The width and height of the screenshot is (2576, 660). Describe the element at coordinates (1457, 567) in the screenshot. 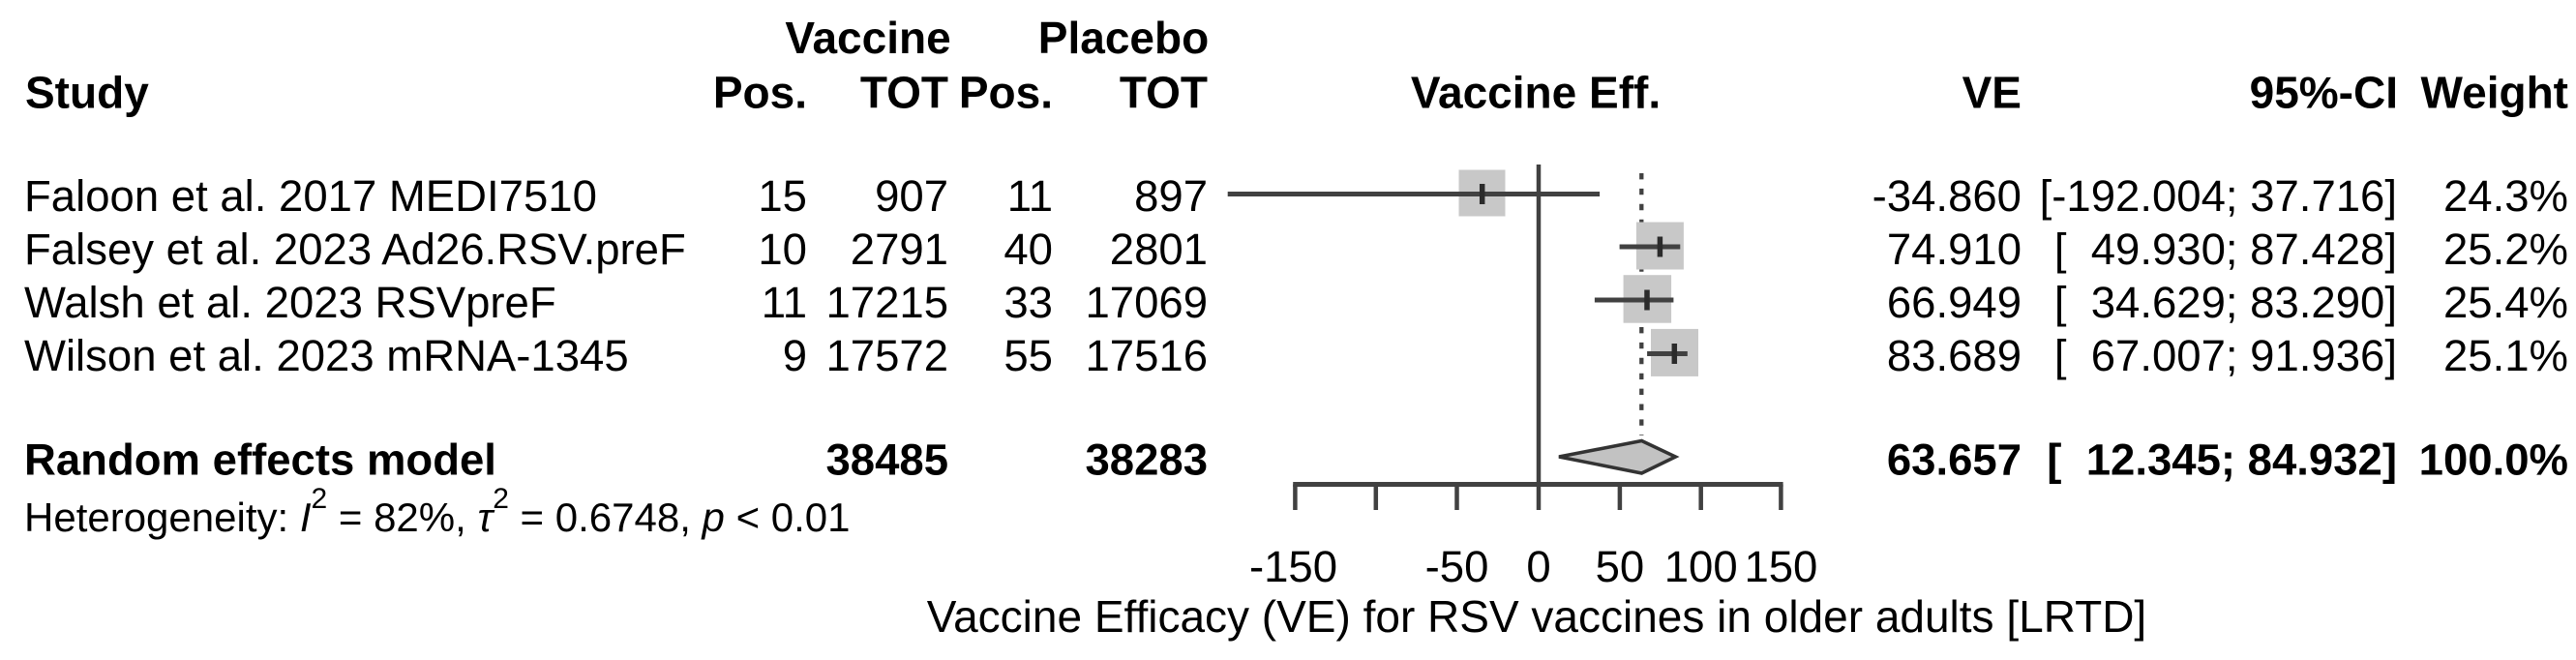

I see `svg-text: -50` at that location.